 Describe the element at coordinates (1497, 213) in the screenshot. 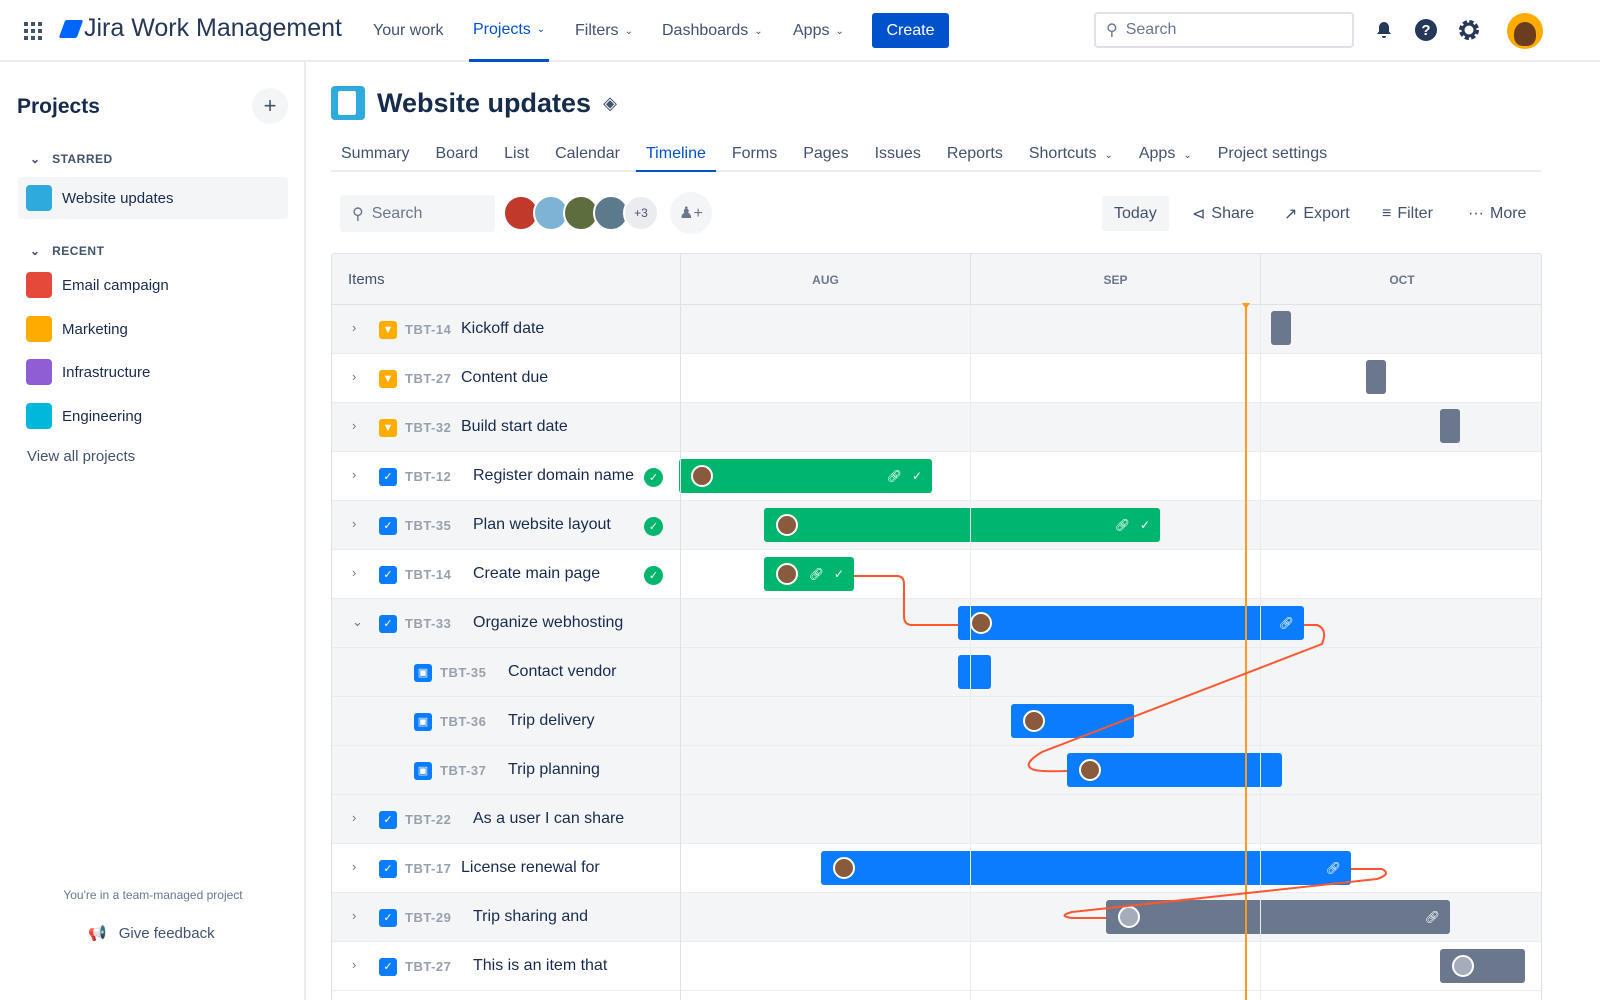

I see `more-button: ··· More` at that location.